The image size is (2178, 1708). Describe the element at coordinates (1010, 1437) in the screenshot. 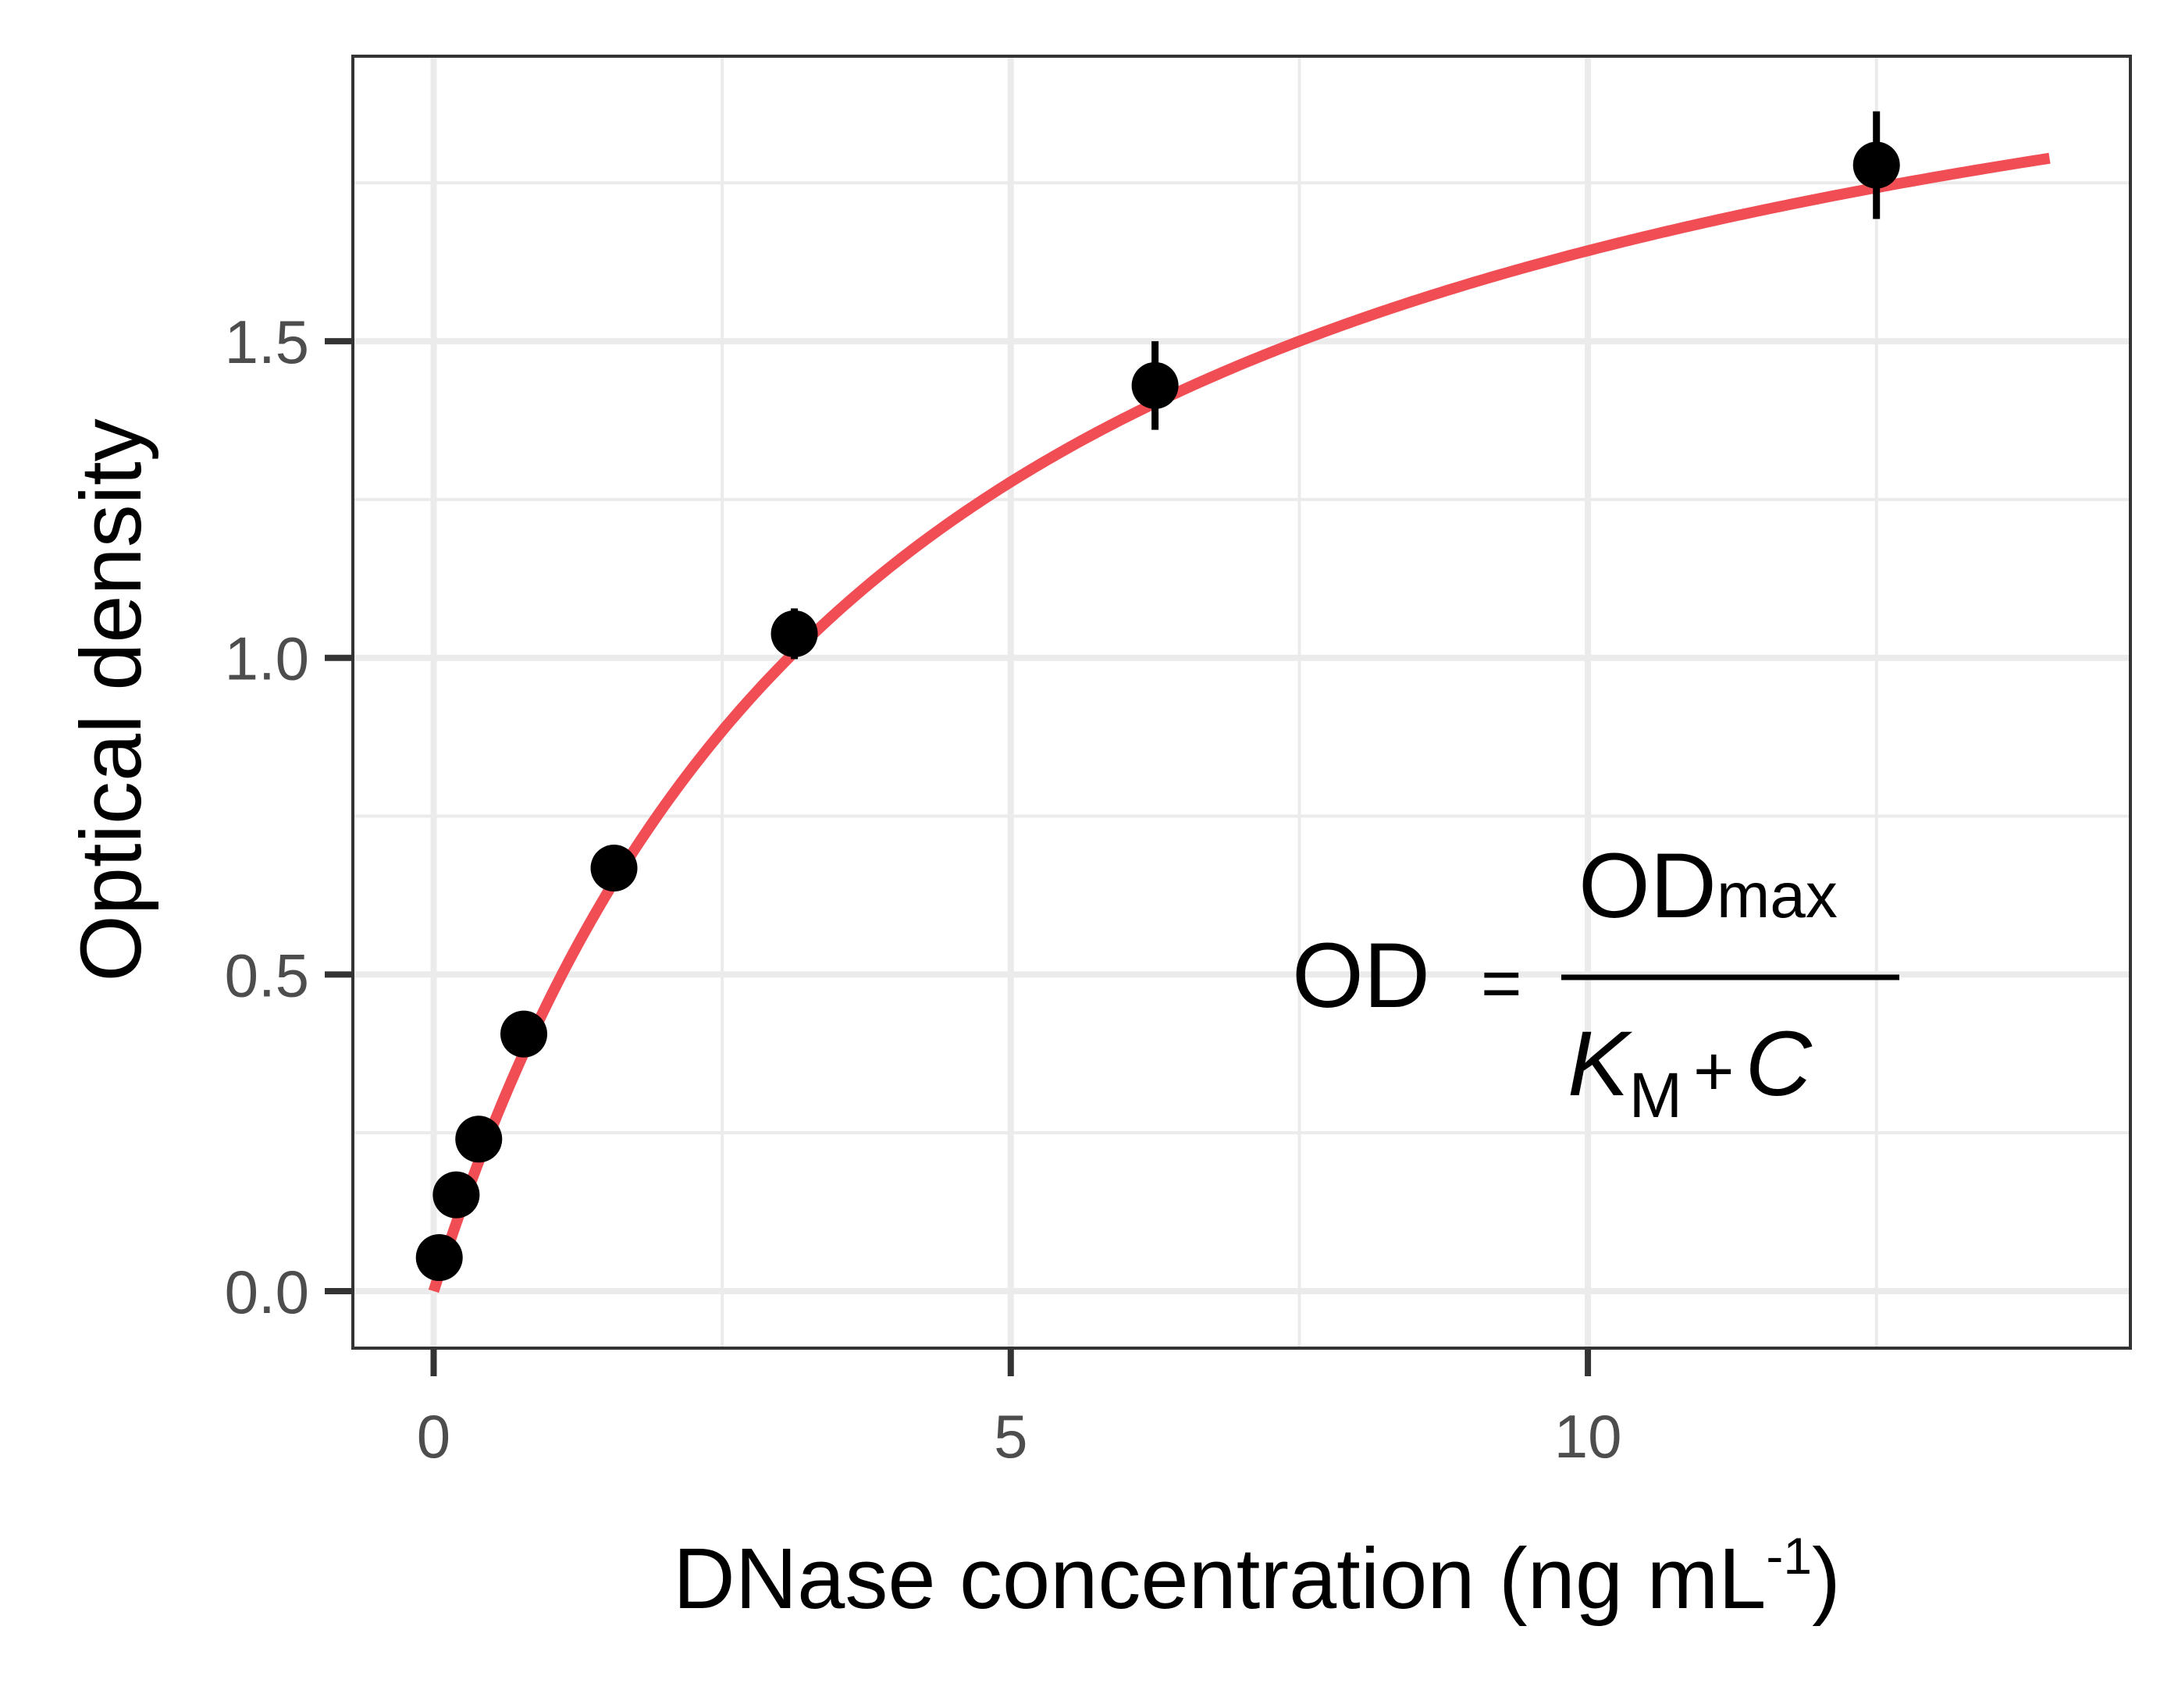

I see `x-tick-label: 5` at that location.